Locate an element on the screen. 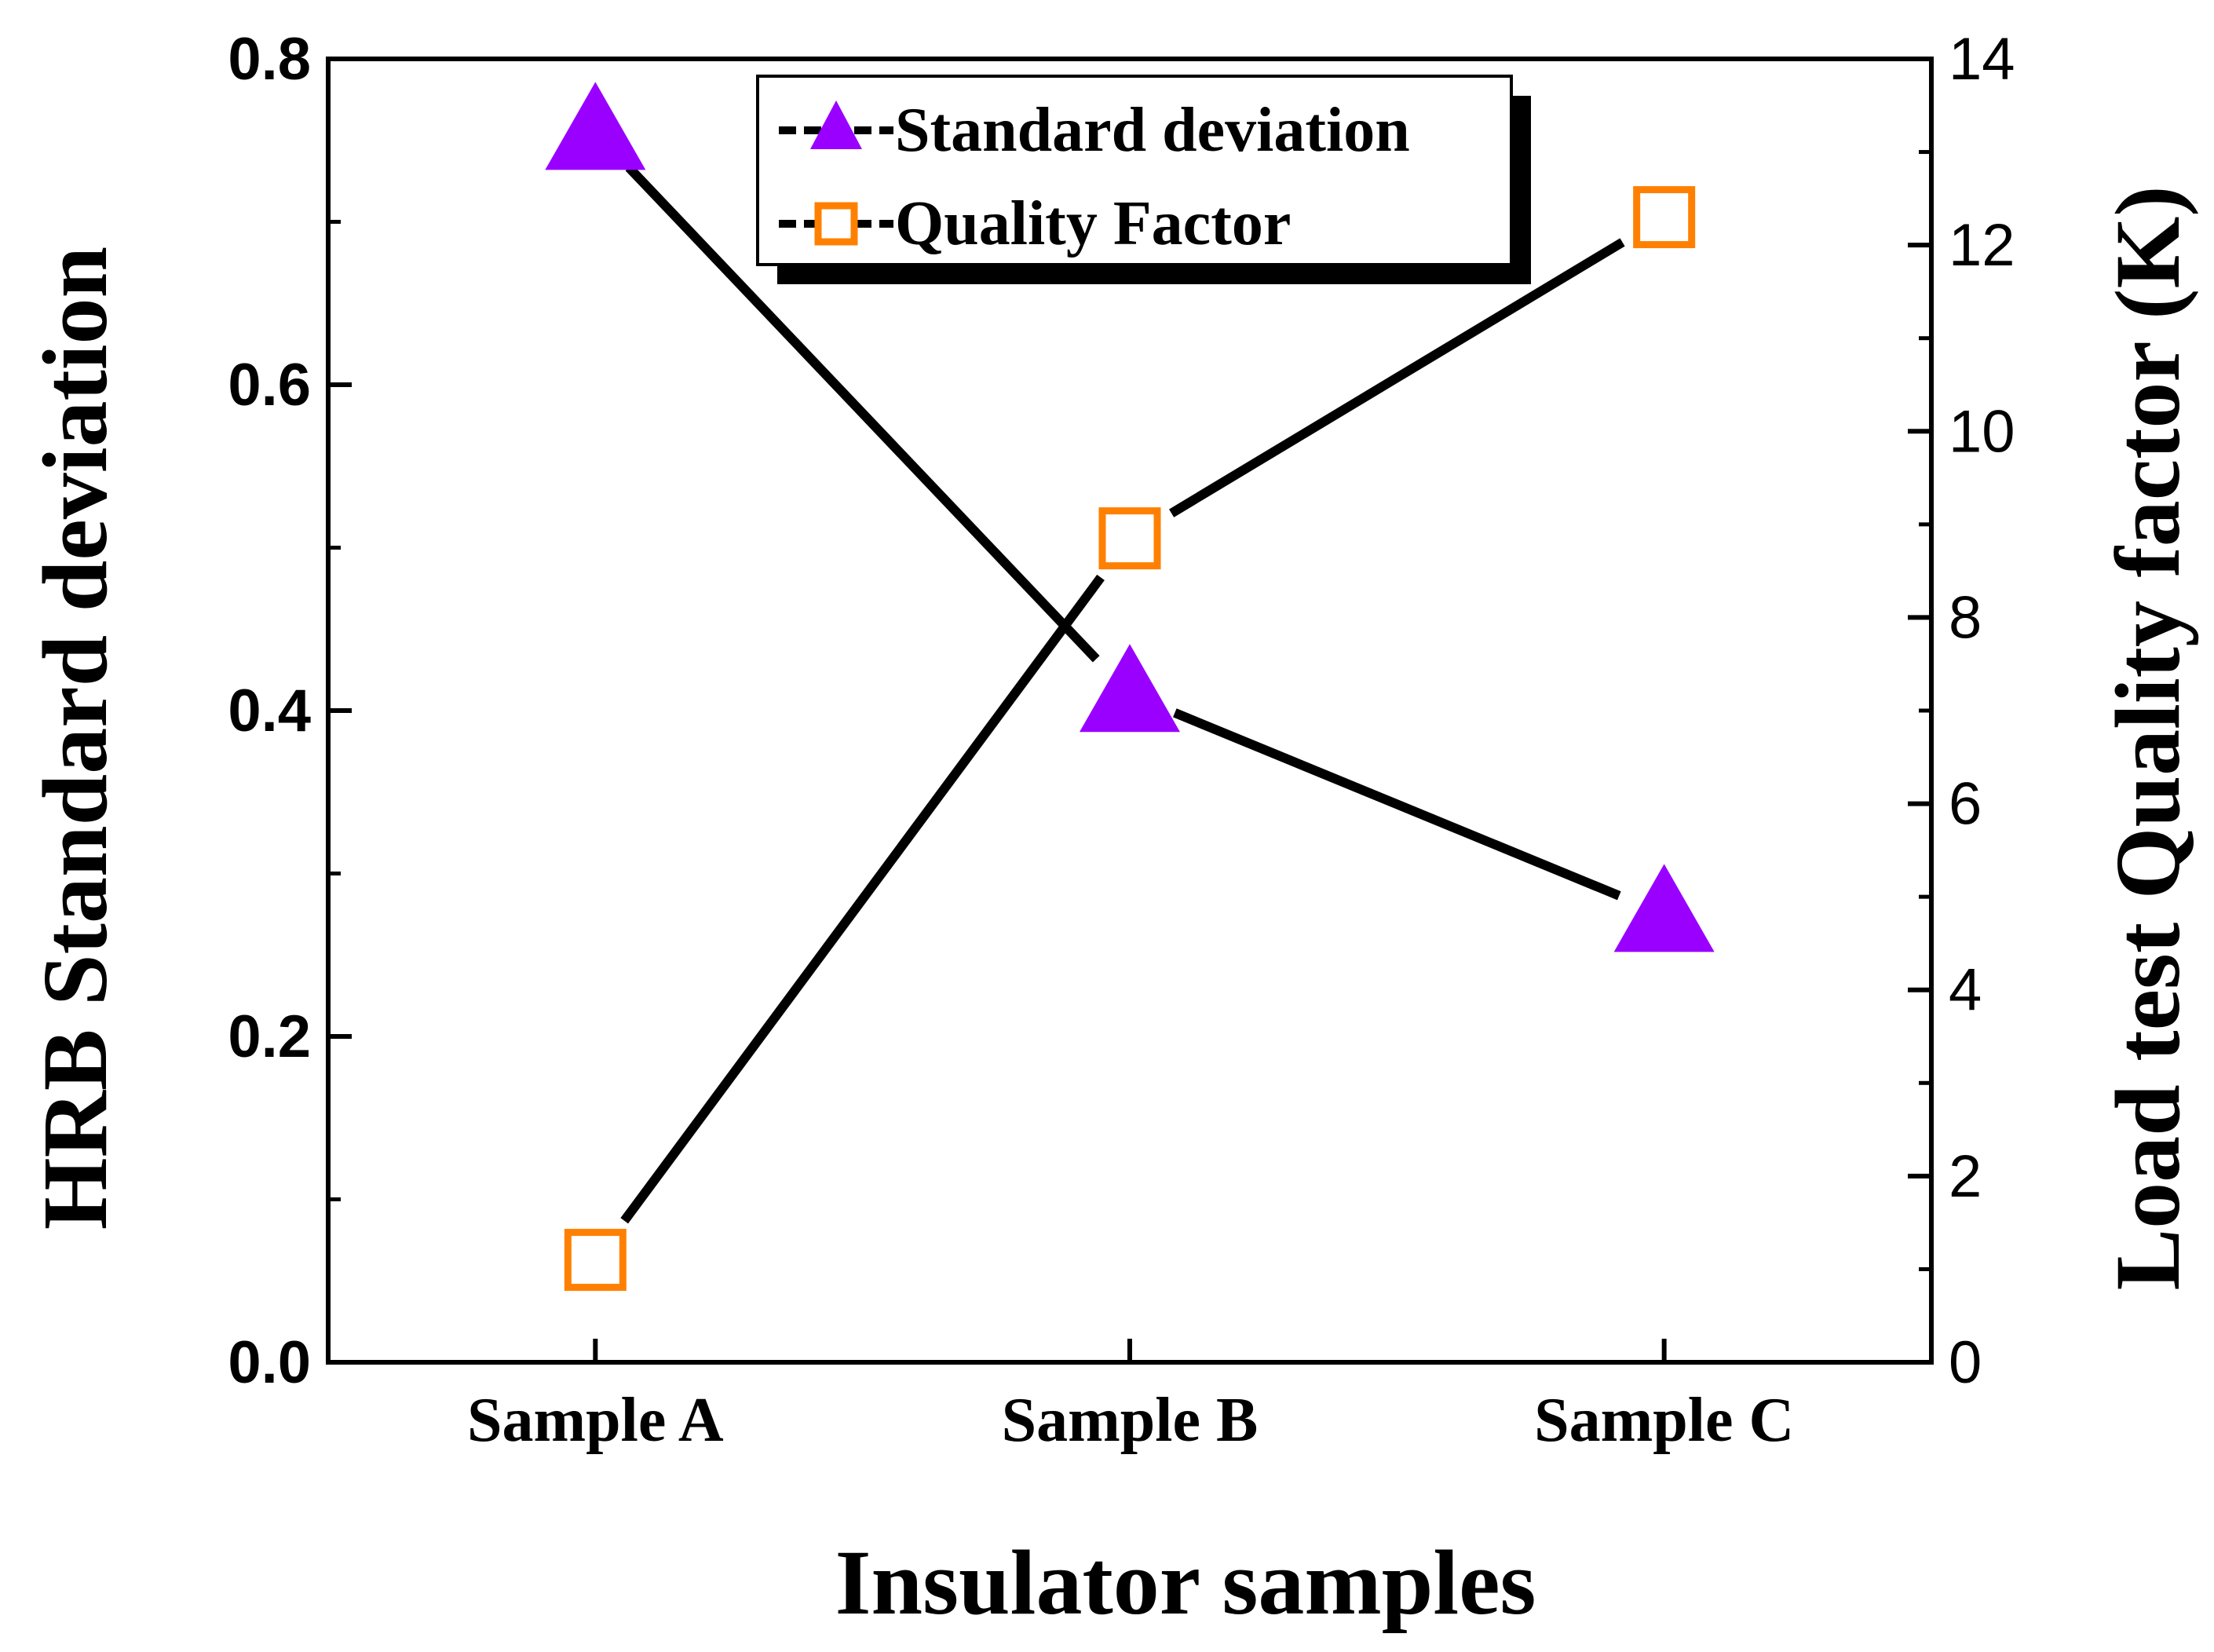  legend-label-quality-factor: Quality Factor is located at coordinates (1093, 223).